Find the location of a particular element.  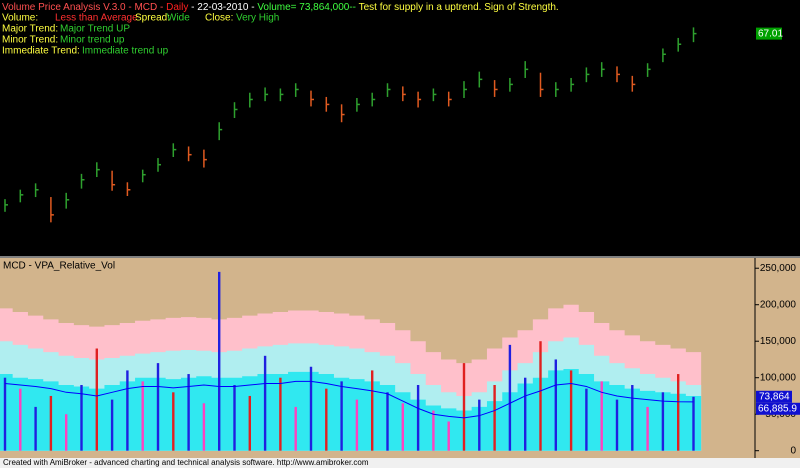

info-text: Wide is located at coordinates (178, 18).